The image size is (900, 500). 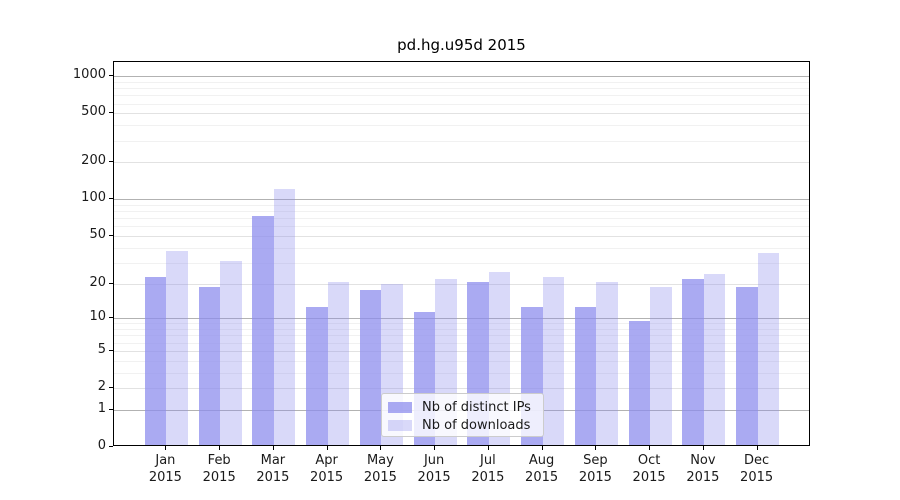 What do you see at coordinates (101, 349) in the screenshot?
I see `y-tick-label: 5` at bounding box center [101, 349].